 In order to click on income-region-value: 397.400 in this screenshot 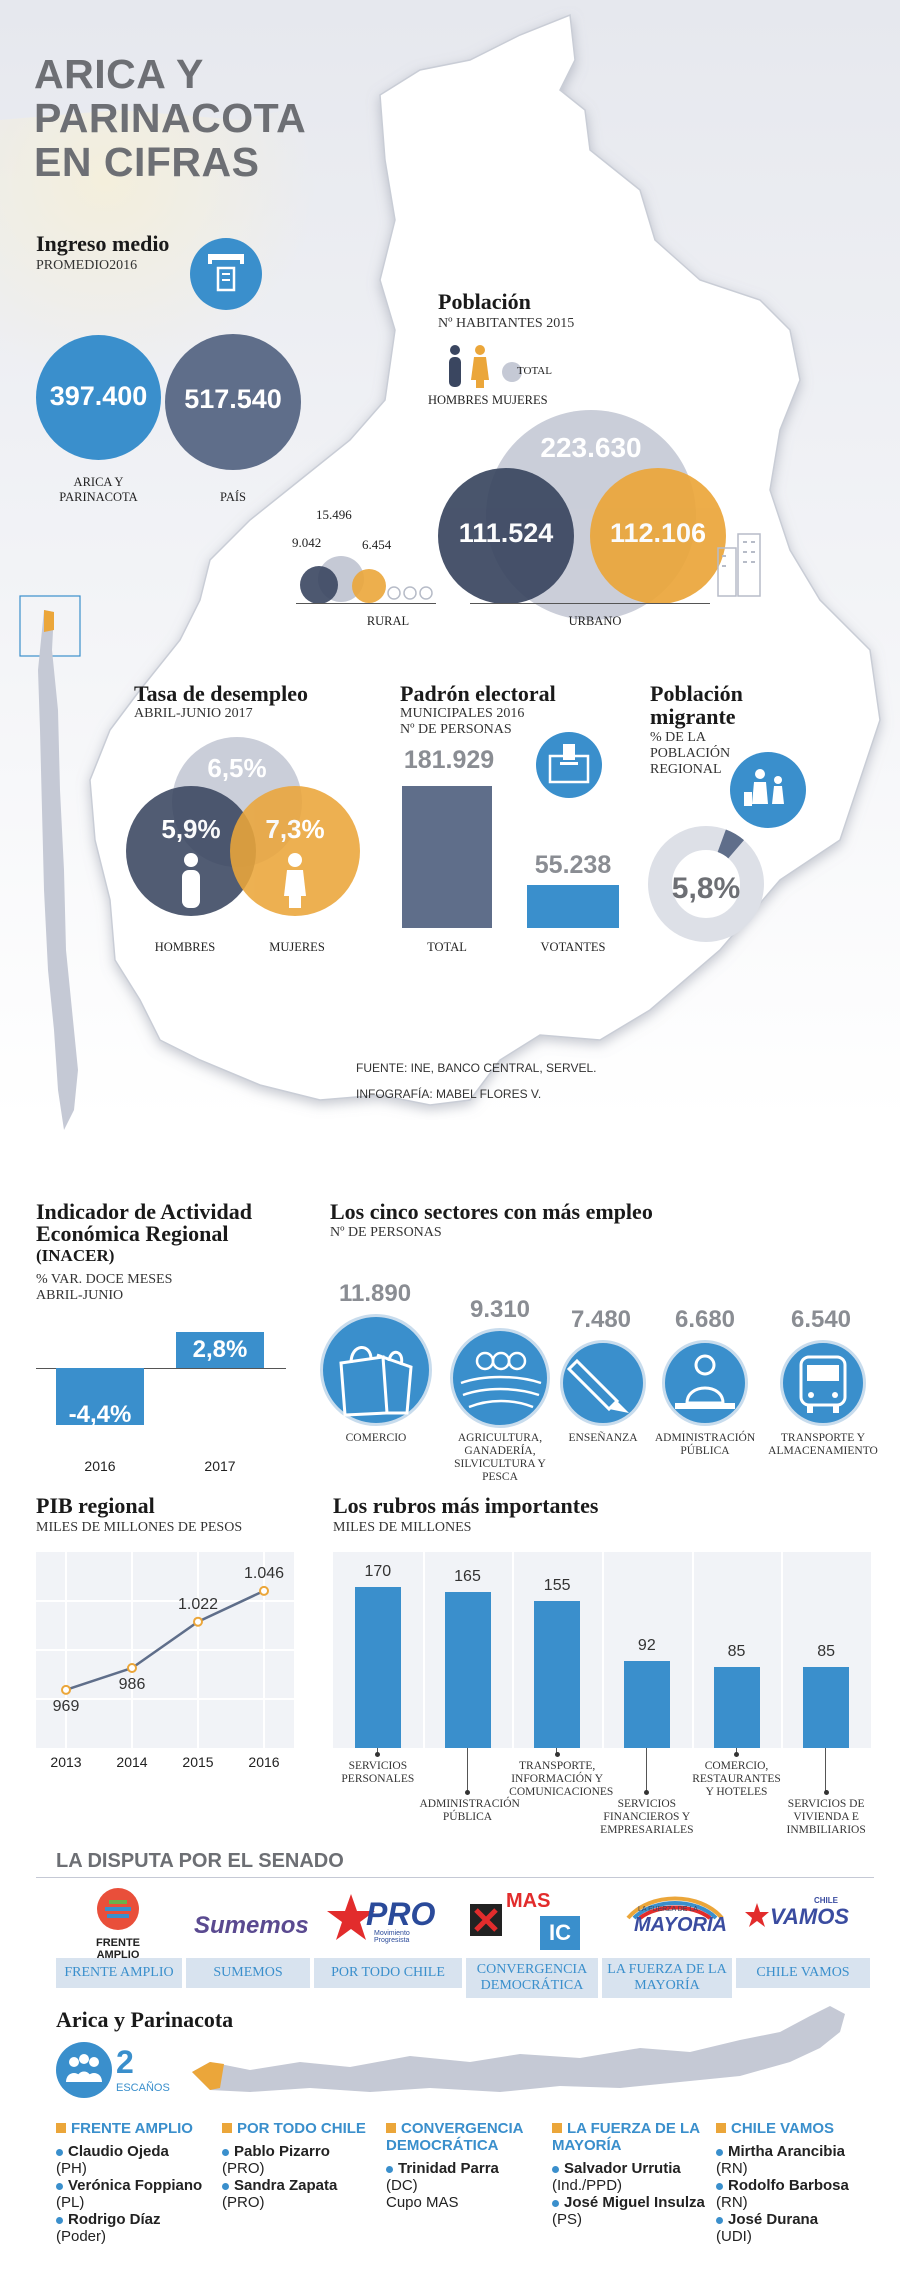, I will do `click(98, 396)`.